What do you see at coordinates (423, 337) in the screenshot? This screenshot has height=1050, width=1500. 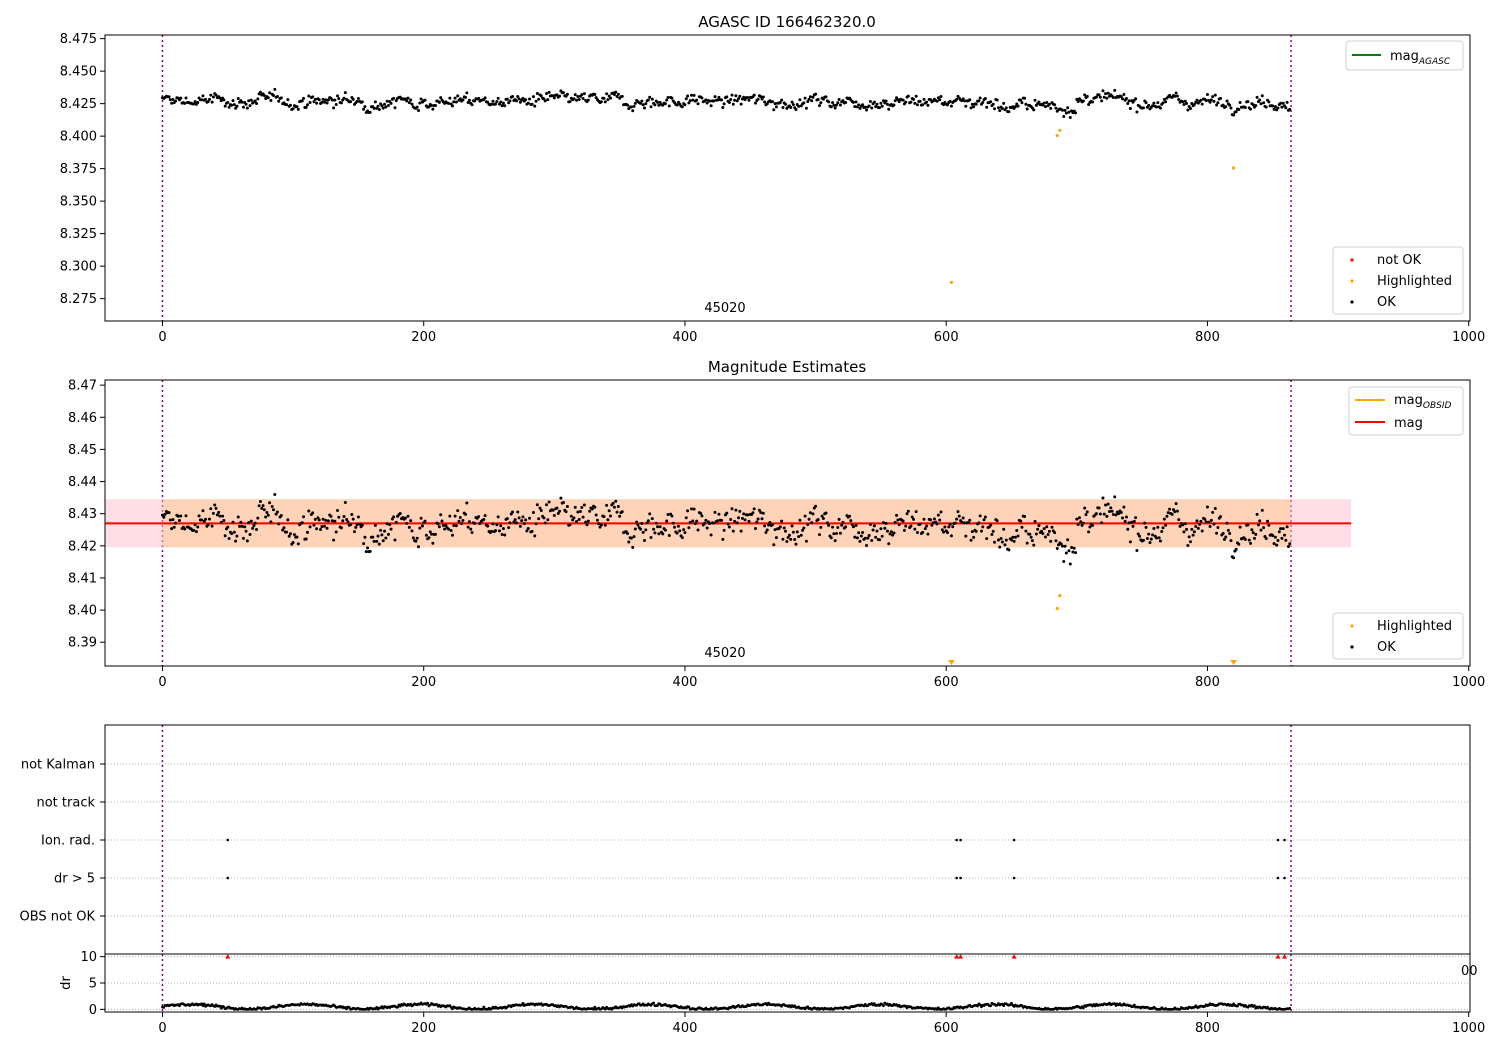 I see `panel1-xtick-label: 200` at bounding box center [423, 337].